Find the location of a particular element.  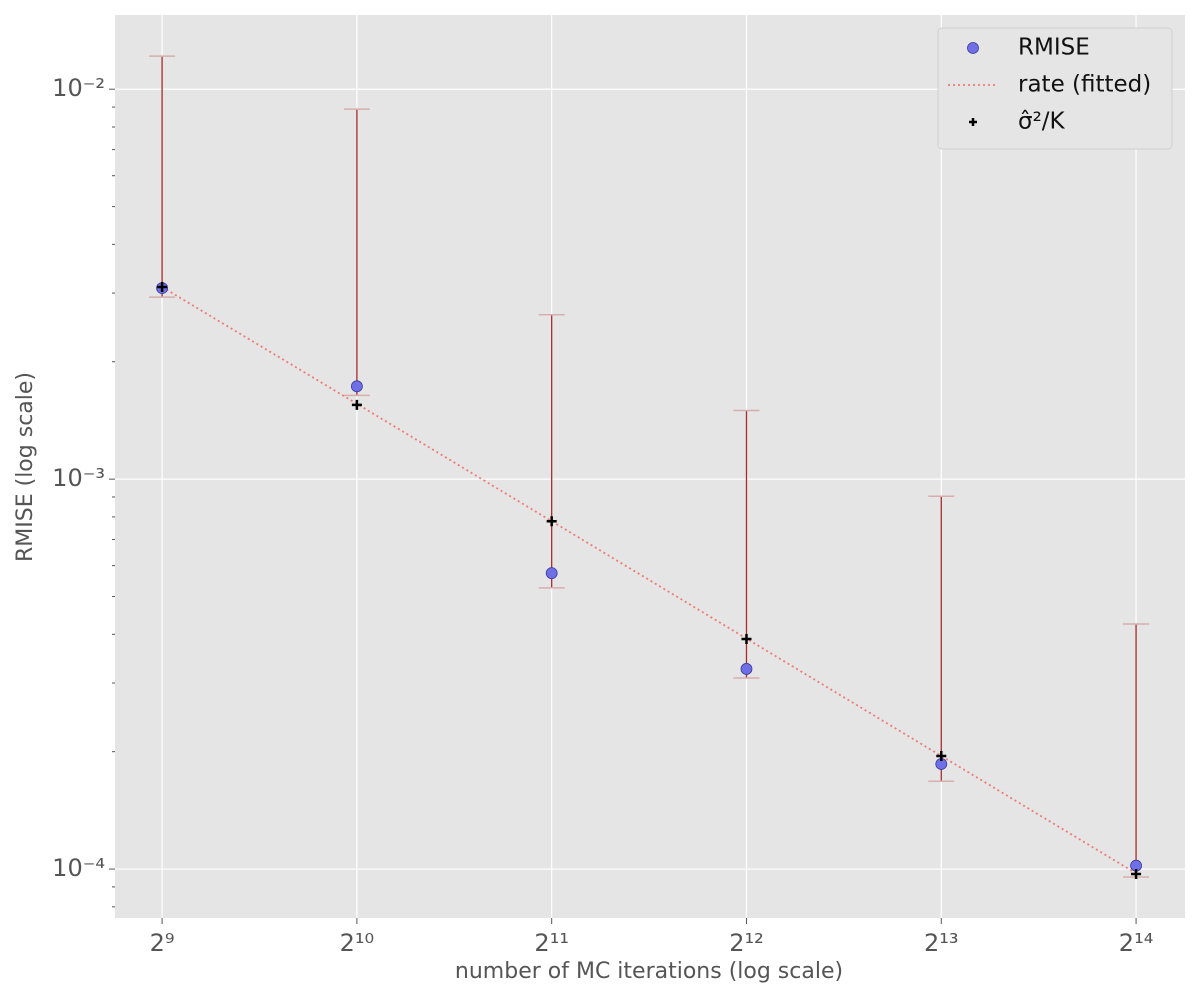

y-tick-label: 10⁻² is located at coordinates (78, 88).